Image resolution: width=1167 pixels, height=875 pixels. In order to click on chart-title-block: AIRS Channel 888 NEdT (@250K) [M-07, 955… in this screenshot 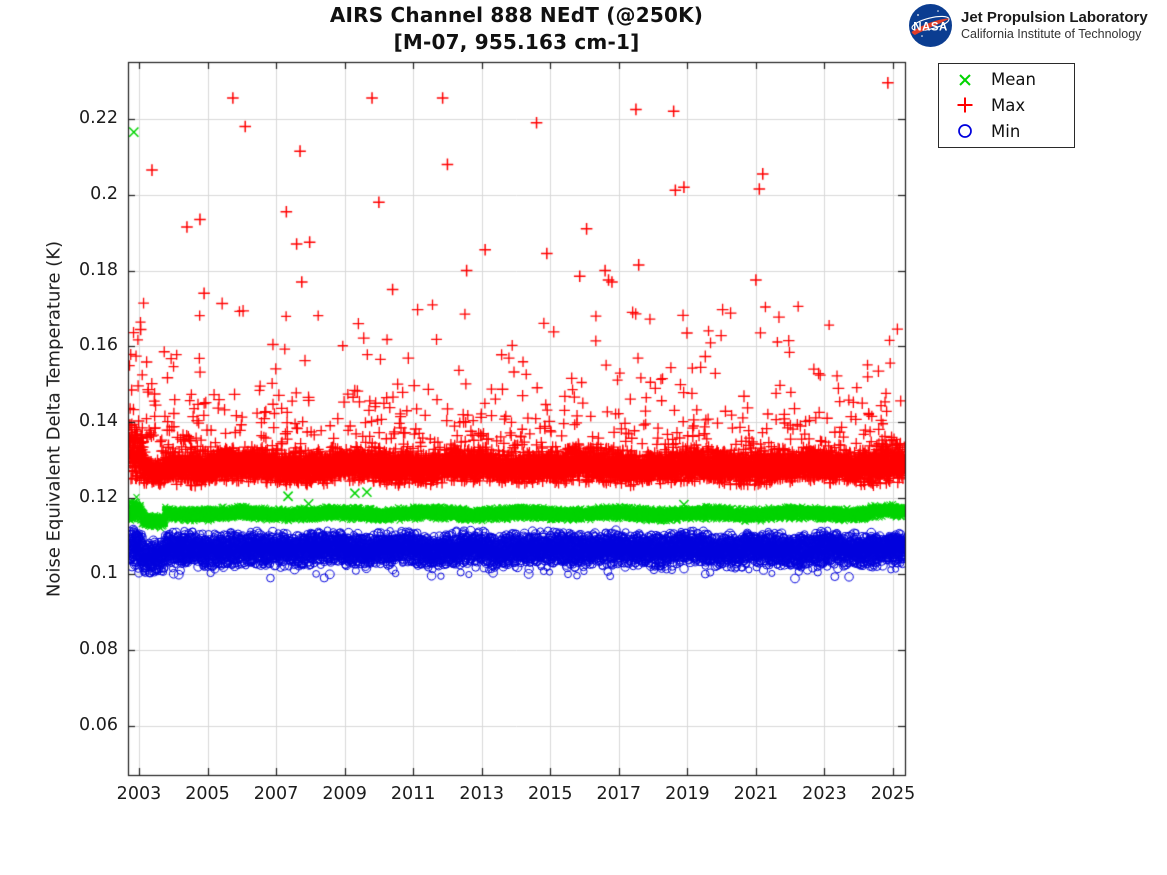, I will do `click(516, 29)`.